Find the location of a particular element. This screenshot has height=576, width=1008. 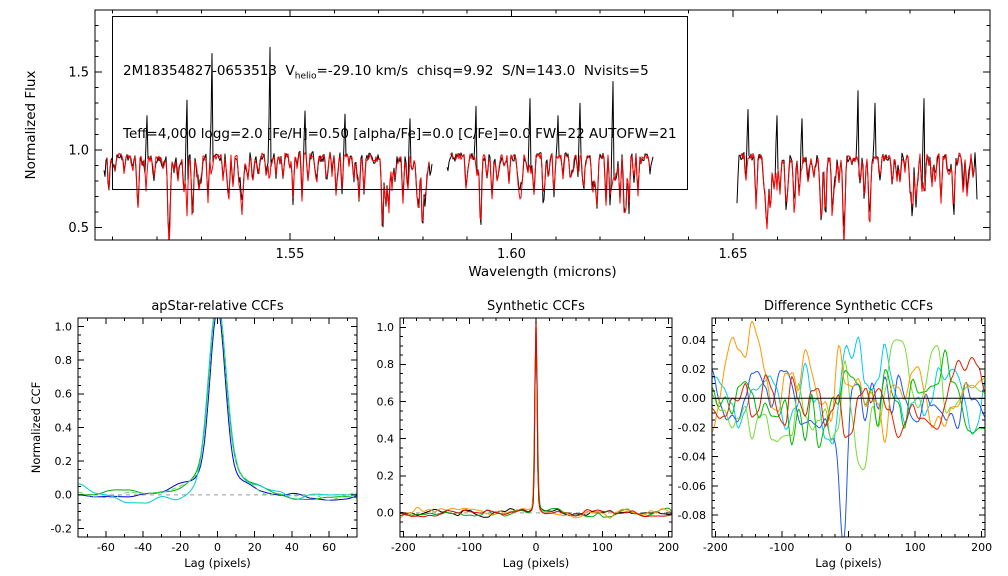

svg-text: 0.04 is located at coordinates (694, 340).